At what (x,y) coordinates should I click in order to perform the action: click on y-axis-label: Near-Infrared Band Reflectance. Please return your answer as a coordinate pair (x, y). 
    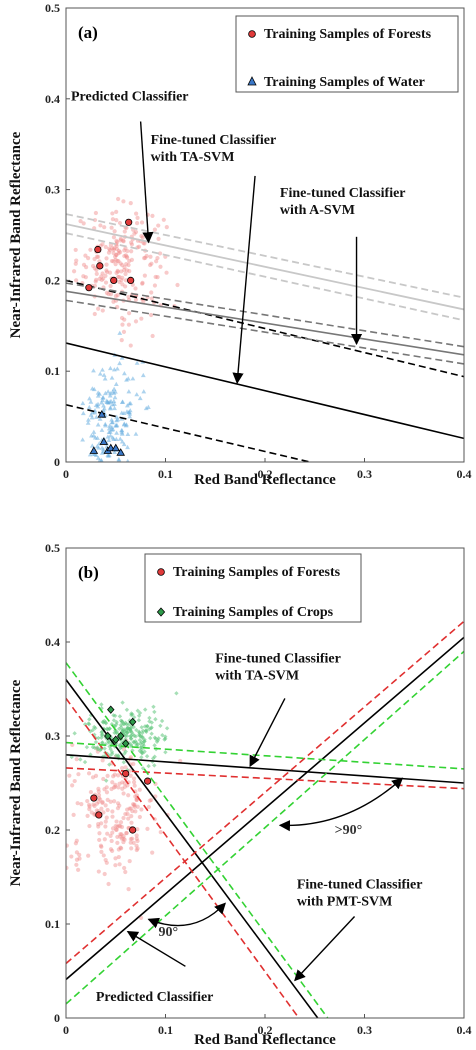
    Looking at the image, I should click on (16, 782).